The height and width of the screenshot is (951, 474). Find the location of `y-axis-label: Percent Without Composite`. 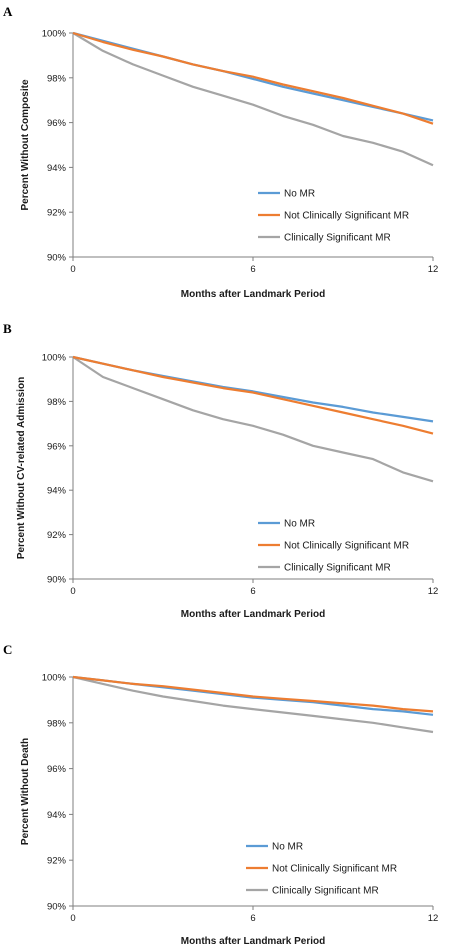

y-axis-label: Percent Without Composite is located at coordinates (25, 144).